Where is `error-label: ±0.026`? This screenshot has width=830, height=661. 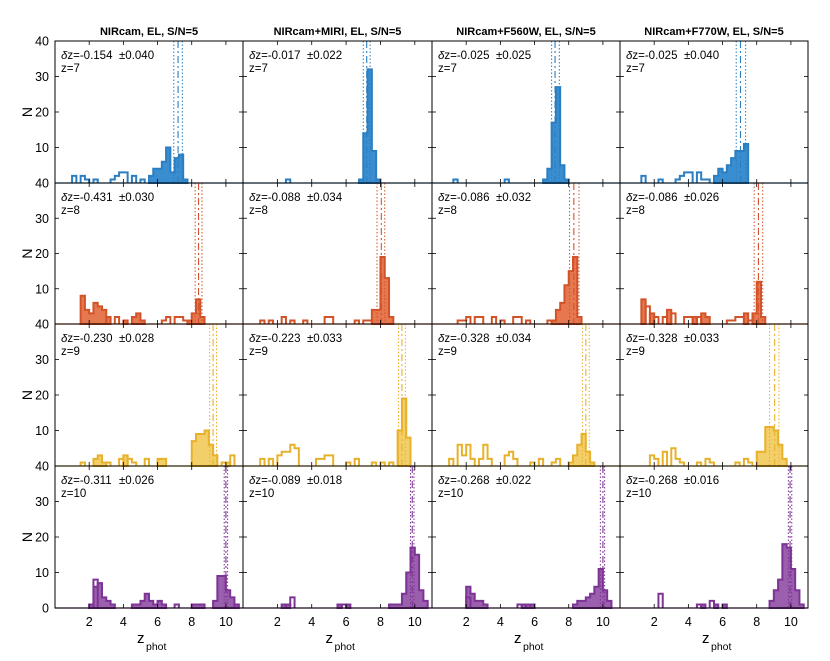 error-label: ±0.026 is located at coordinates (136, 481).